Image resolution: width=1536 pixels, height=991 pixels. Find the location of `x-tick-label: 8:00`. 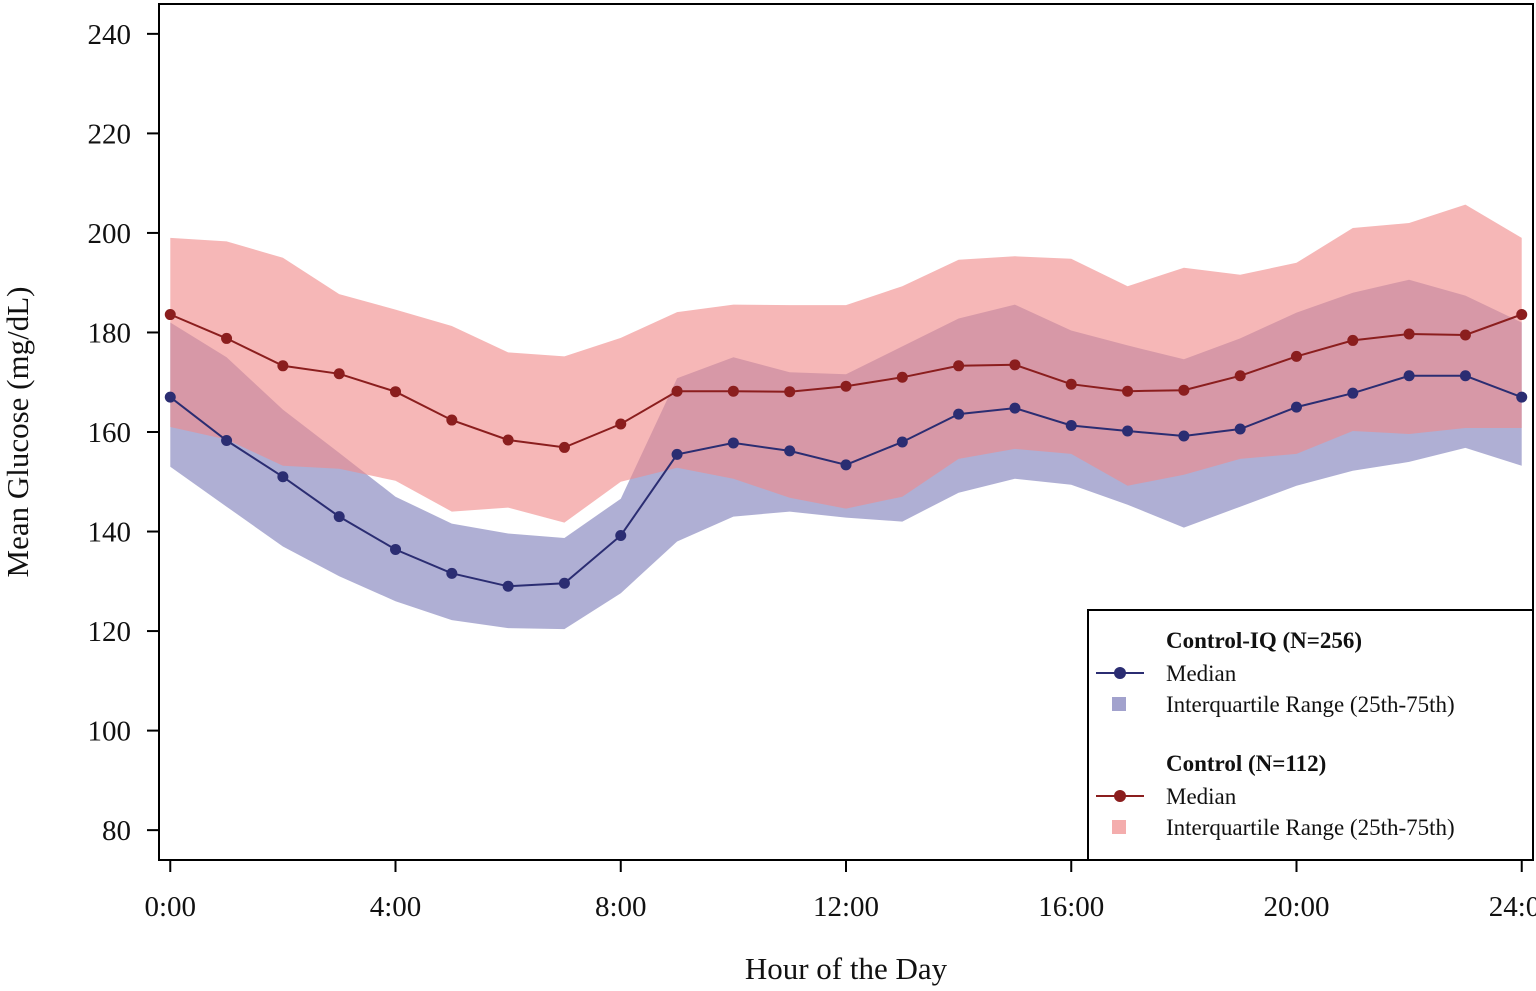

x-tick-label: 8:00 is located at coordinates (621, 907).